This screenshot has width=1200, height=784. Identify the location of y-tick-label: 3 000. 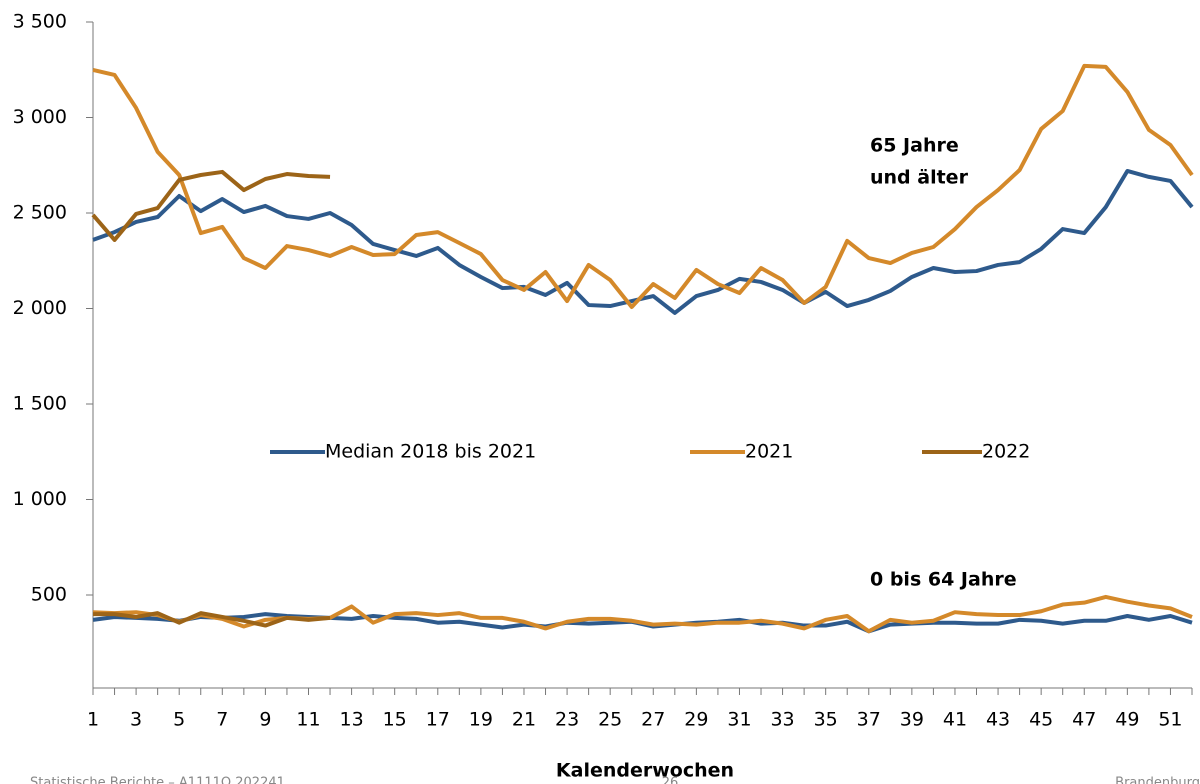
(40, 117).